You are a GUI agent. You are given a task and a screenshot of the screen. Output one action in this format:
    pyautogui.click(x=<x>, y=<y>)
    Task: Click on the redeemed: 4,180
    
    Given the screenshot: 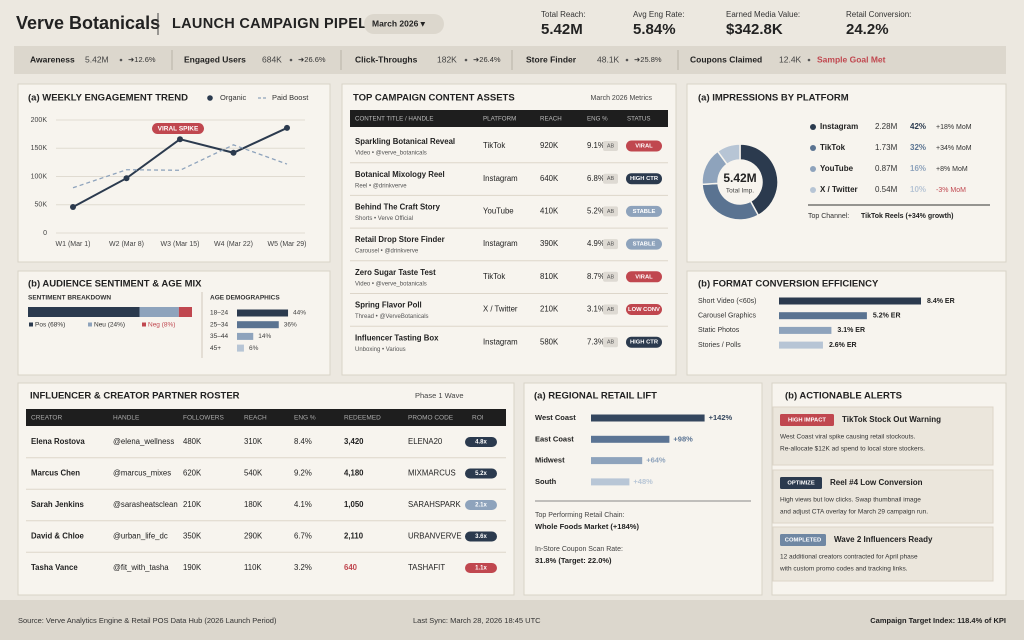 What is the action you would take?
    pyautogui.click(x=354, y=473)
    